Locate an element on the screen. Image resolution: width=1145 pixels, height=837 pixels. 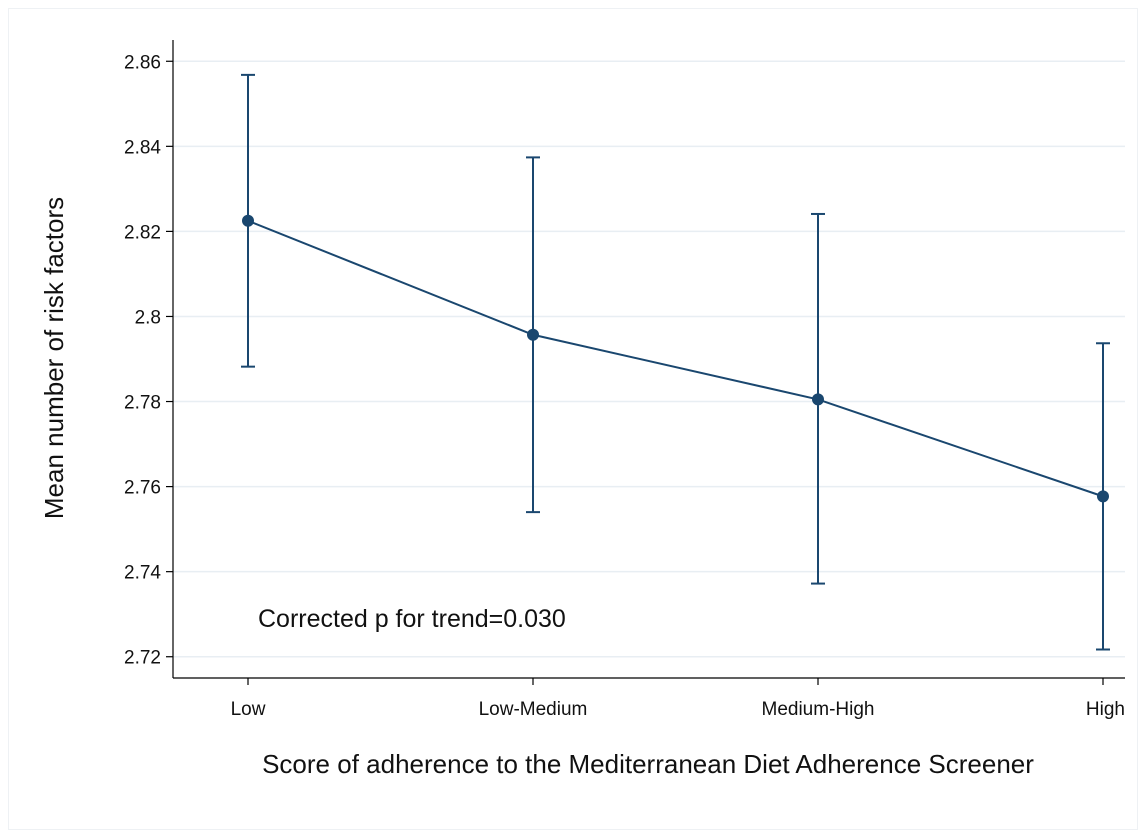
x-tick-label: High is located at coordinates (1105, 709).